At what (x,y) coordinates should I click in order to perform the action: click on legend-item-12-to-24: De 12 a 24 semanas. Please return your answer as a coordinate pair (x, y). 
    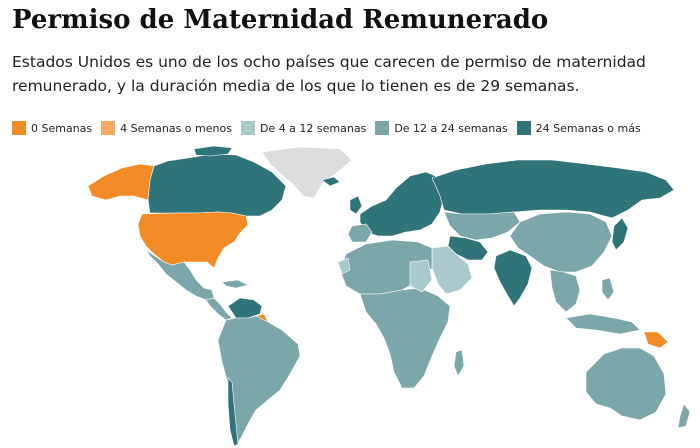
    Looking at the image, I should click on (441, 128).